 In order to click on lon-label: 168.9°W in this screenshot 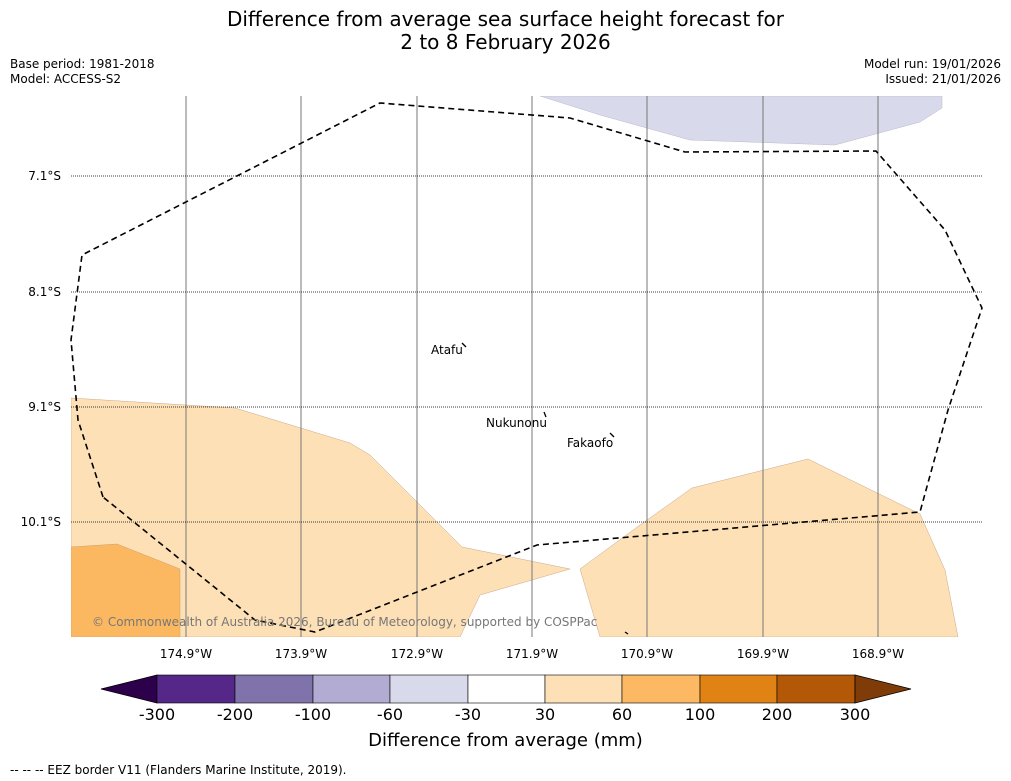, I will do `click(878, 654)`.